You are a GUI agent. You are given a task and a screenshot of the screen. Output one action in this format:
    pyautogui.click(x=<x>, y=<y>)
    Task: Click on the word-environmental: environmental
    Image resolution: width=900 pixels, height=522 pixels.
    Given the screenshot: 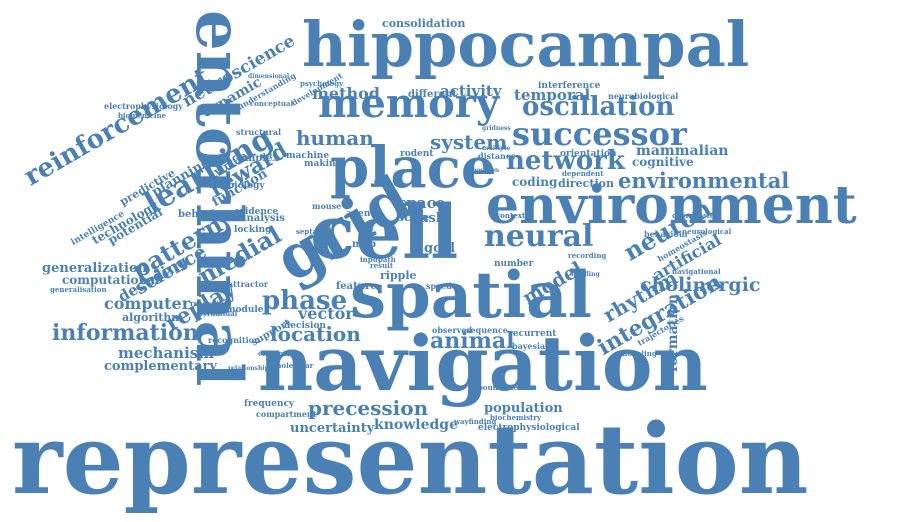 What is the action you would take?
    pyautogui.click(x=704, y=180)
    